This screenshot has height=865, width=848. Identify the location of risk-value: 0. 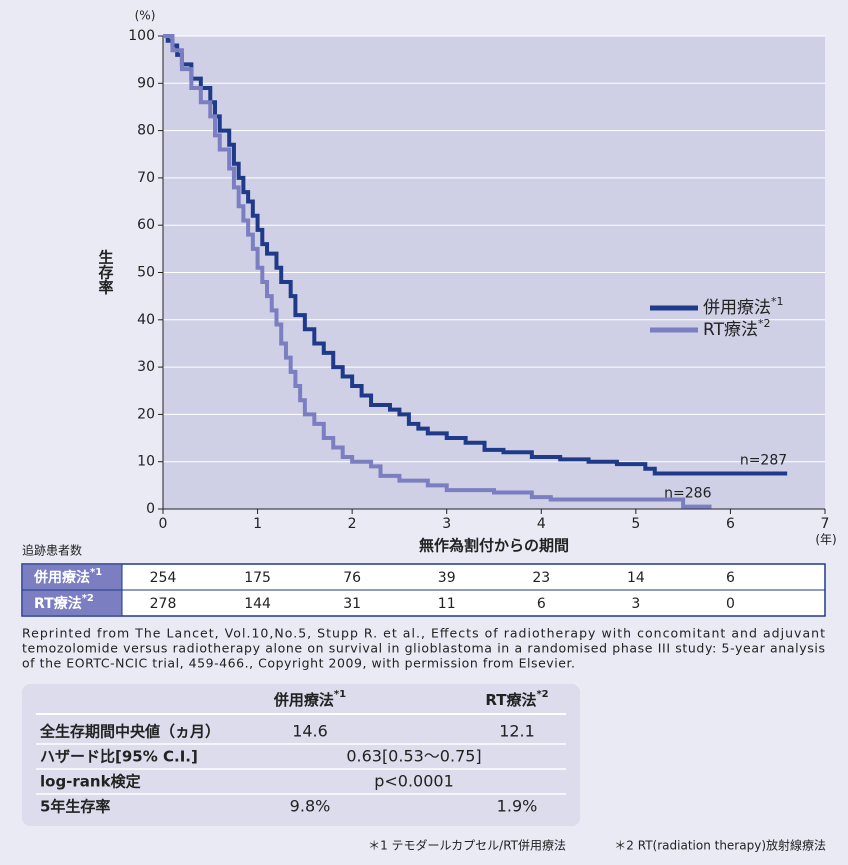
(730, 604).